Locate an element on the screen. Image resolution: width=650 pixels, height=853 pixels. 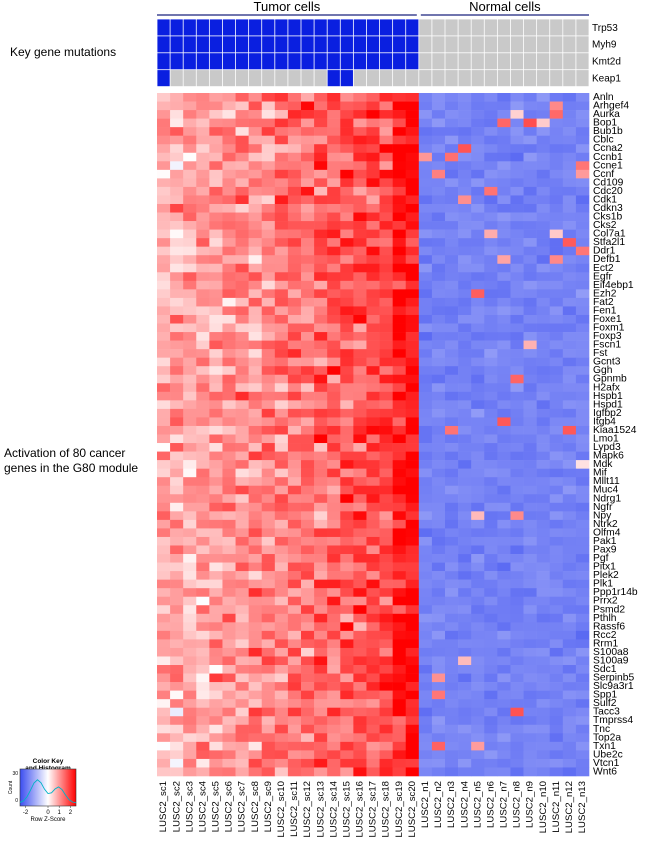
gene-label: Fen1 is located at coordinates (605, 310).